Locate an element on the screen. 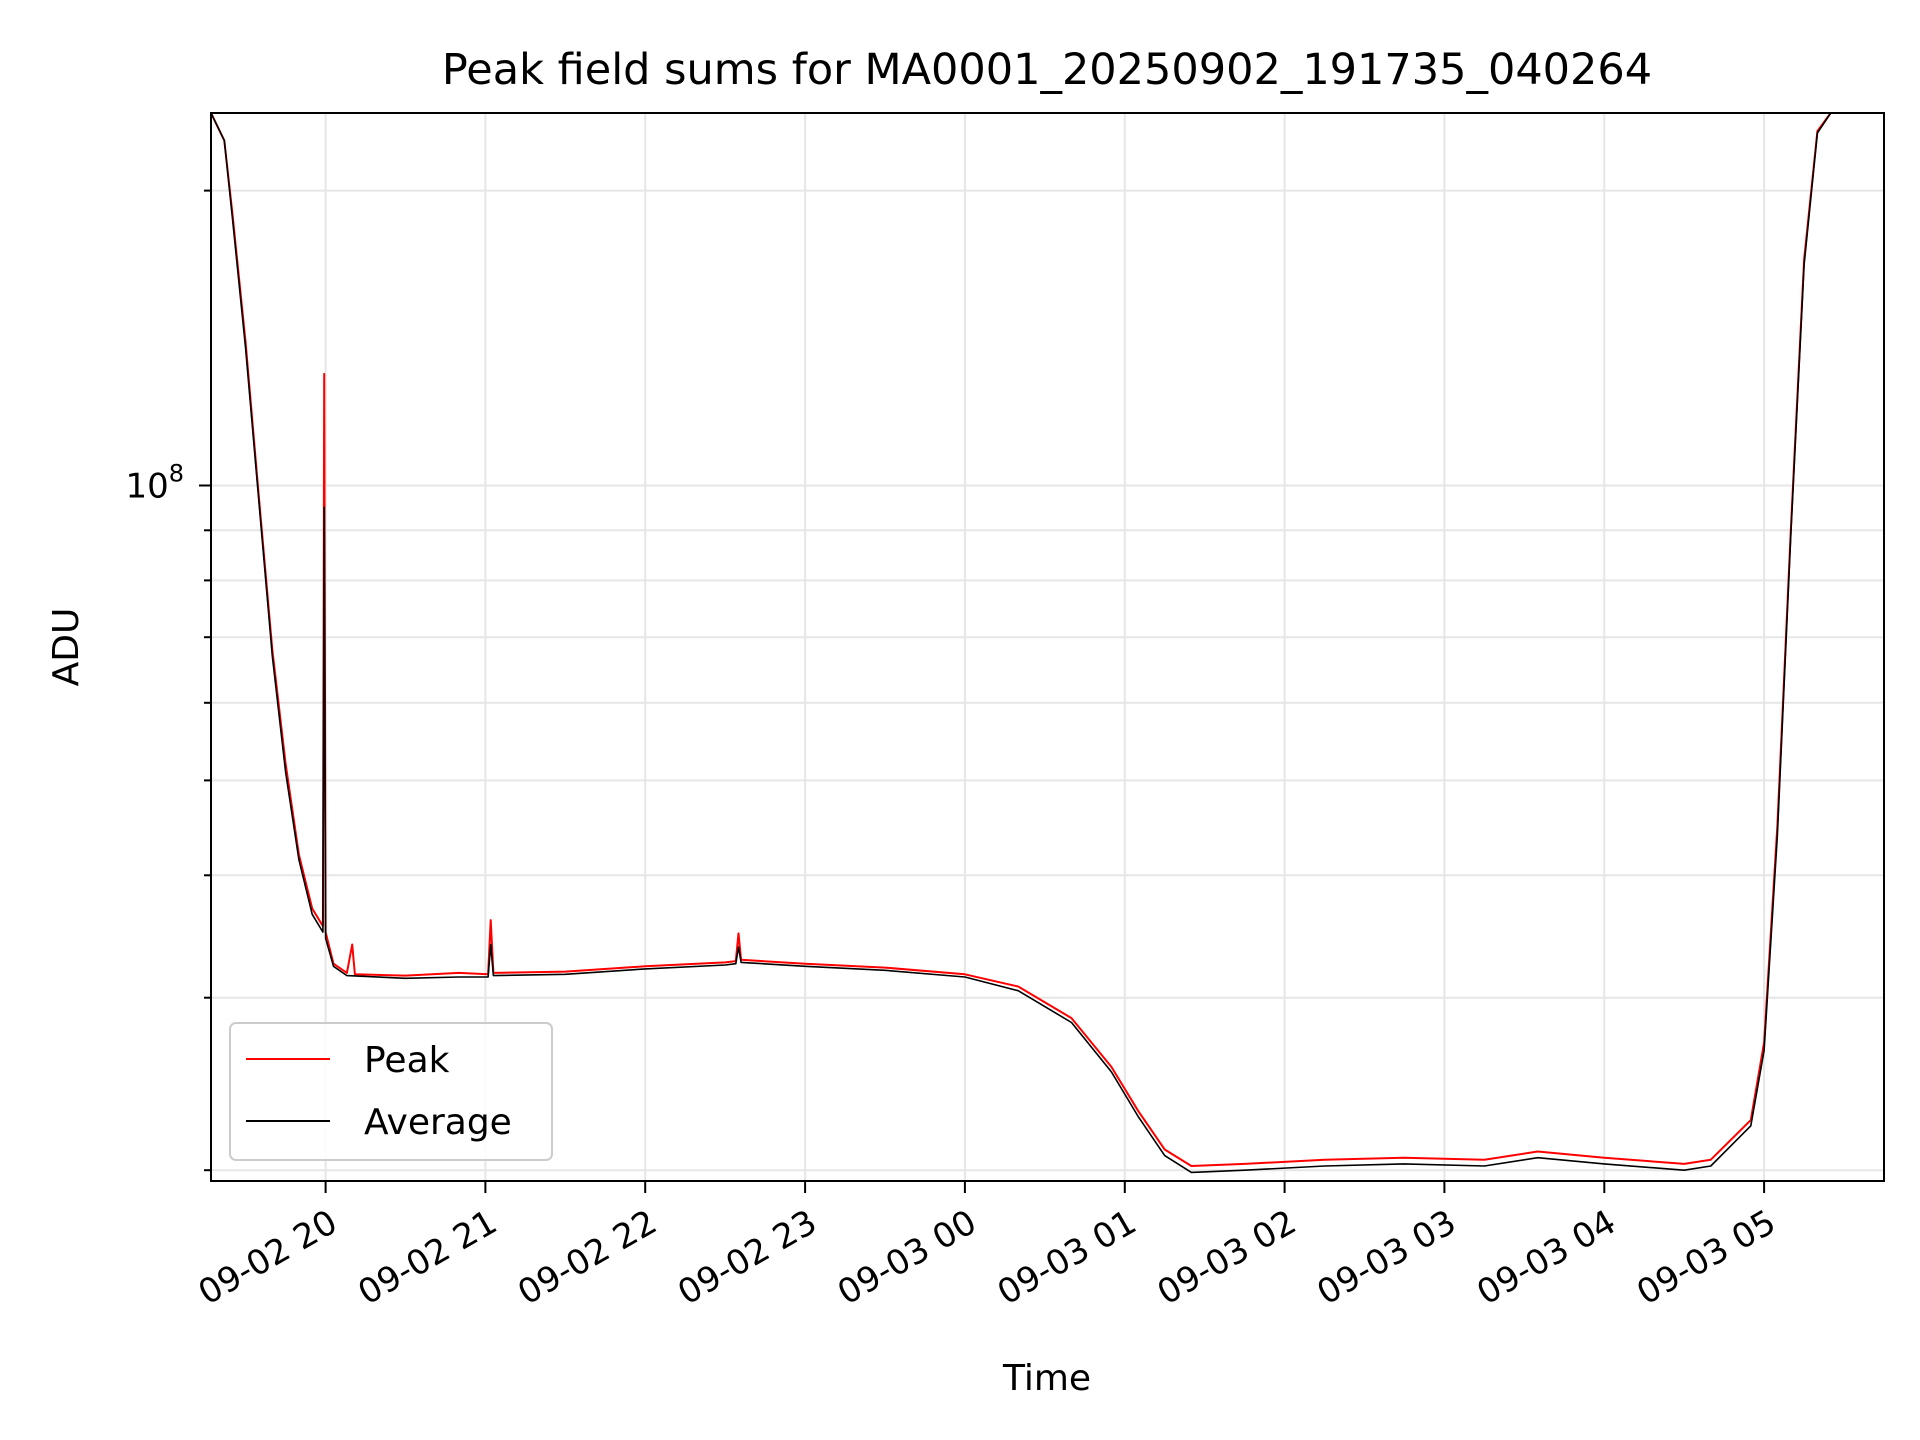  legend: Peak Average is located at coordinates (391, 1091).